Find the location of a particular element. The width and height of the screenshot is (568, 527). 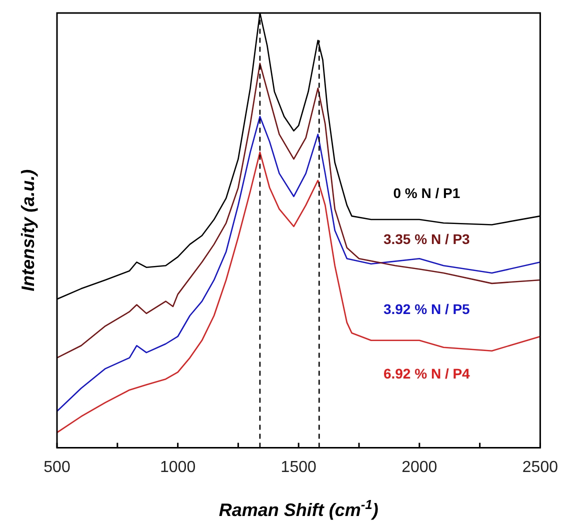

x-tick-label: 1000 is located at coordinates (178, 467).